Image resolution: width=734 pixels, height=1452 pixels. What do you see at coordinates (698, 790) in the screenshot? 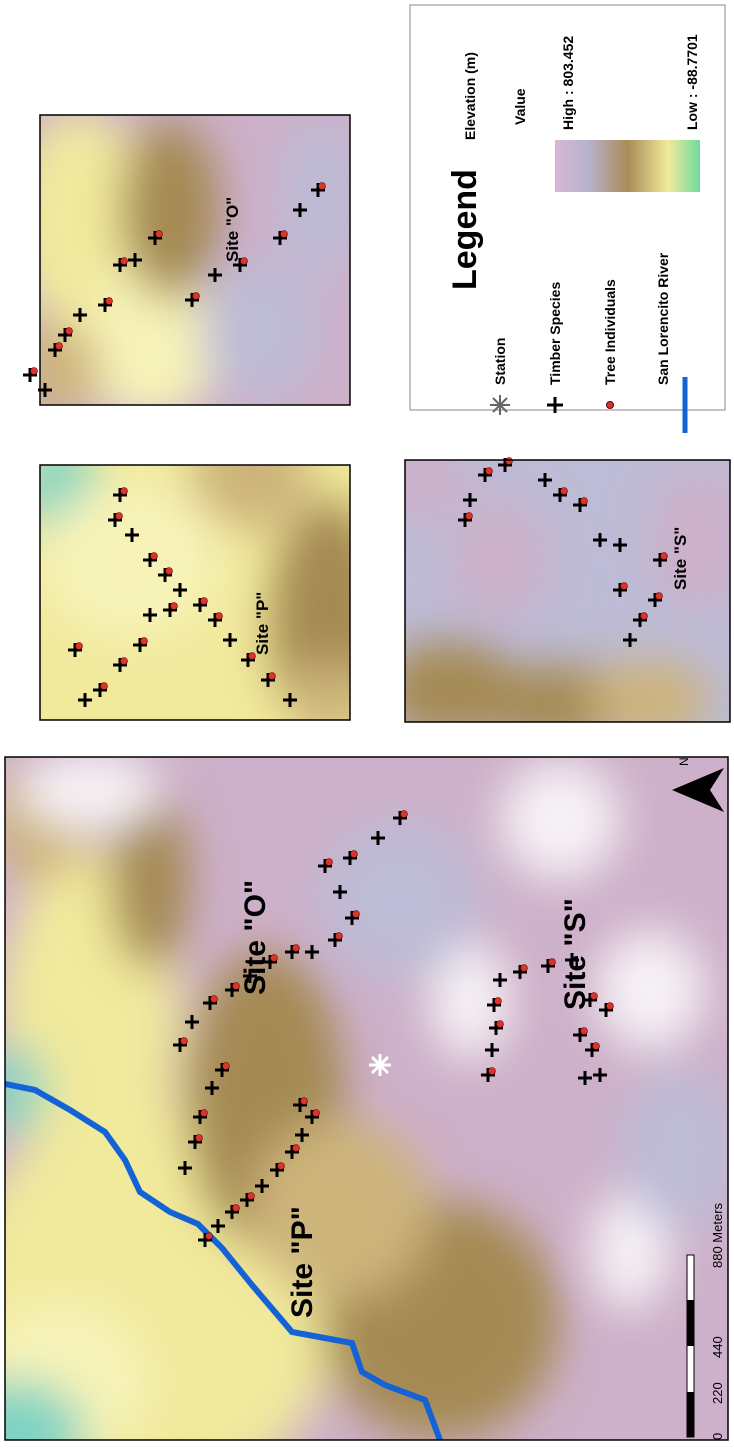
I see `north-arrow` at bounding box center [698, 790].